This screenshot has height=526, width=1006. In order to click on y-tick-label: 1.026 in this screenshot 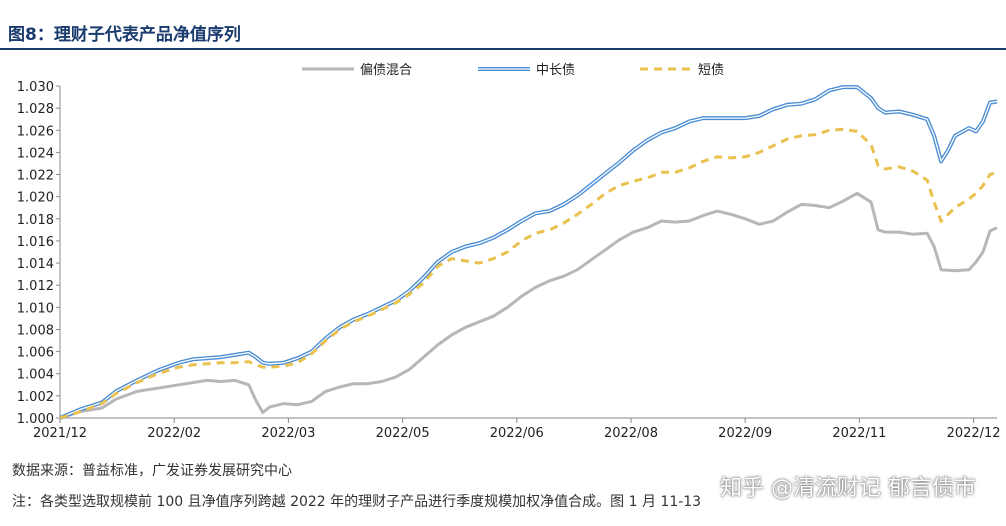, I will do `click(35, 131)`.